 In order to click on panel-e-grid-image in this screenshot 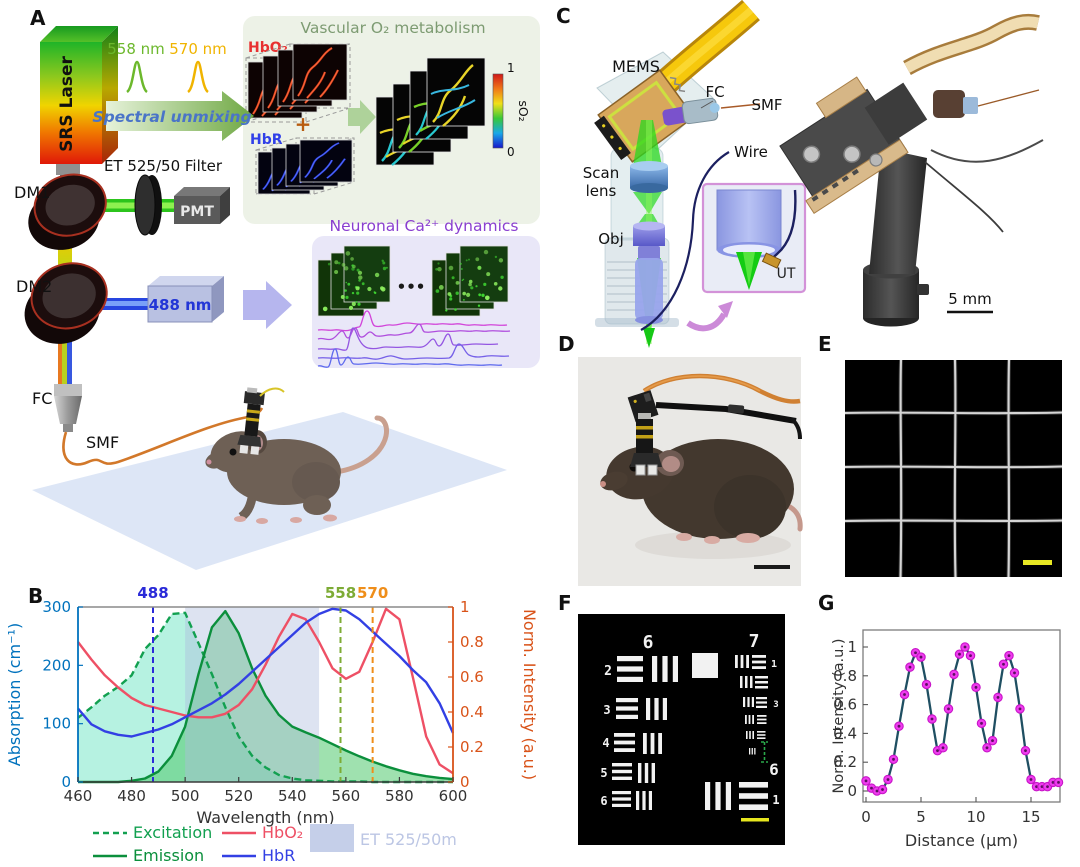, I will do `click(953, 468)`.